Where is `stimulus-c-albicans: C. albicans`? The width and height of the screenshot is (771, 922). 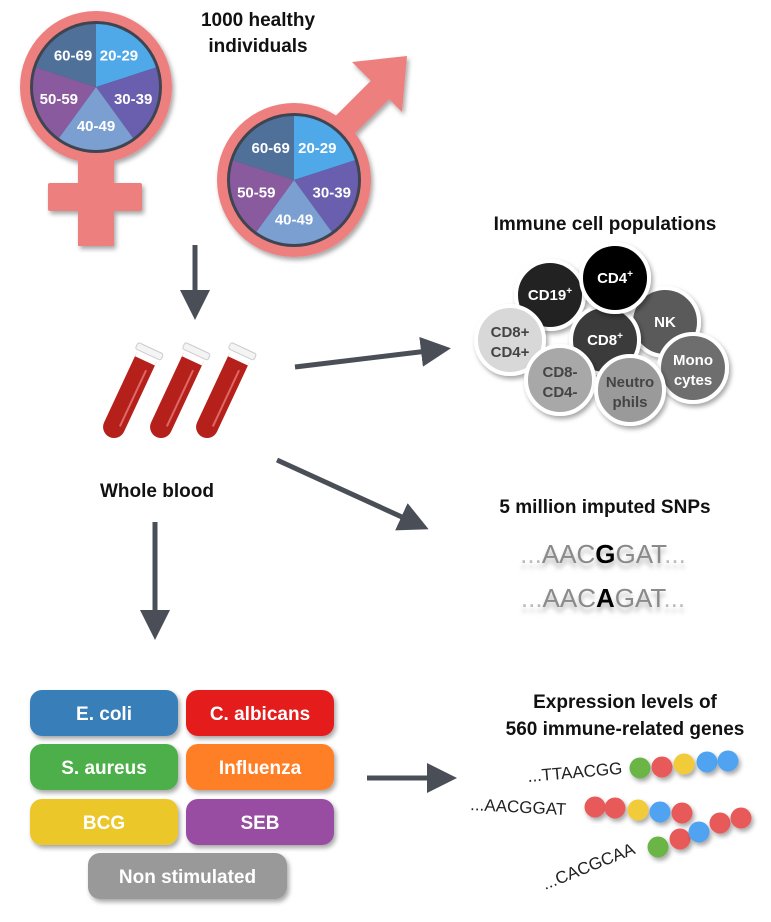 stimulus-c-albicans: C. albicans is located at coordinates (260, 713).